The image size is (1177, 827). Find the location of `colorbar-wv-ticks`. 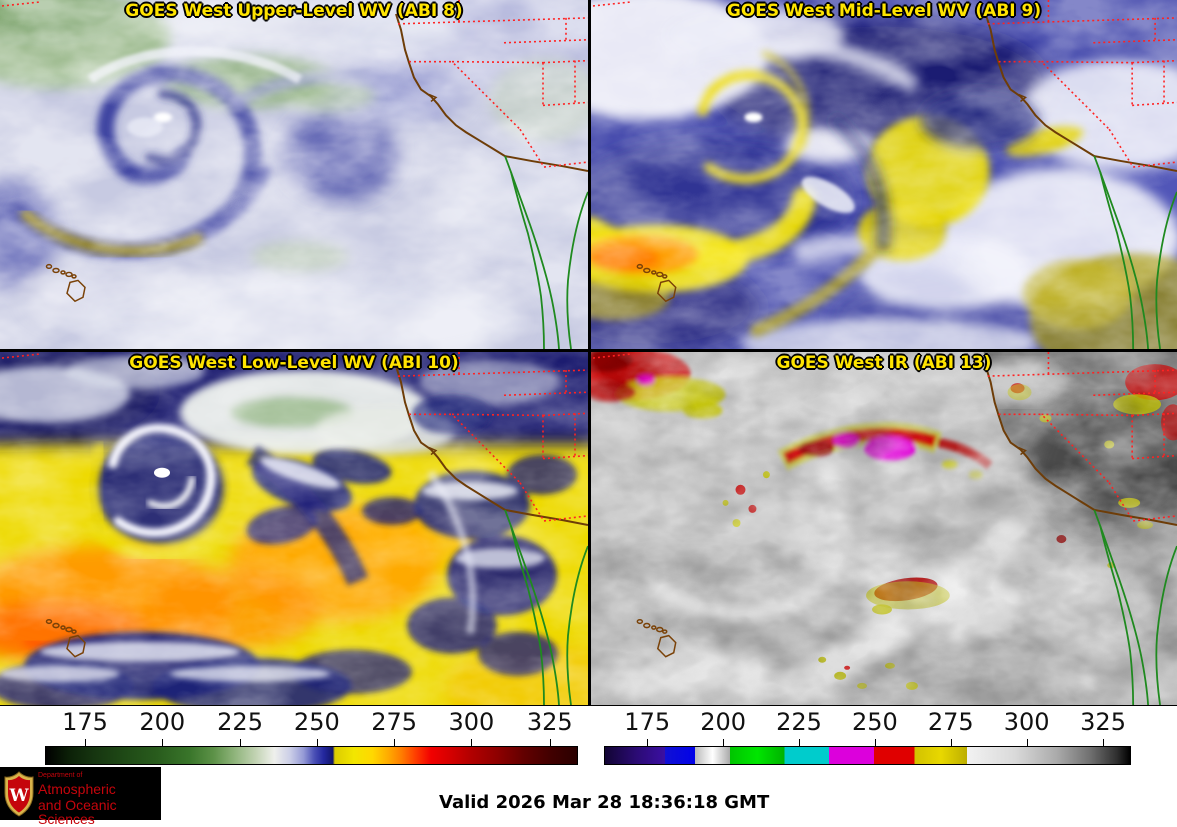

colorbar-wv-ticks is located at coordinates (311, 742).